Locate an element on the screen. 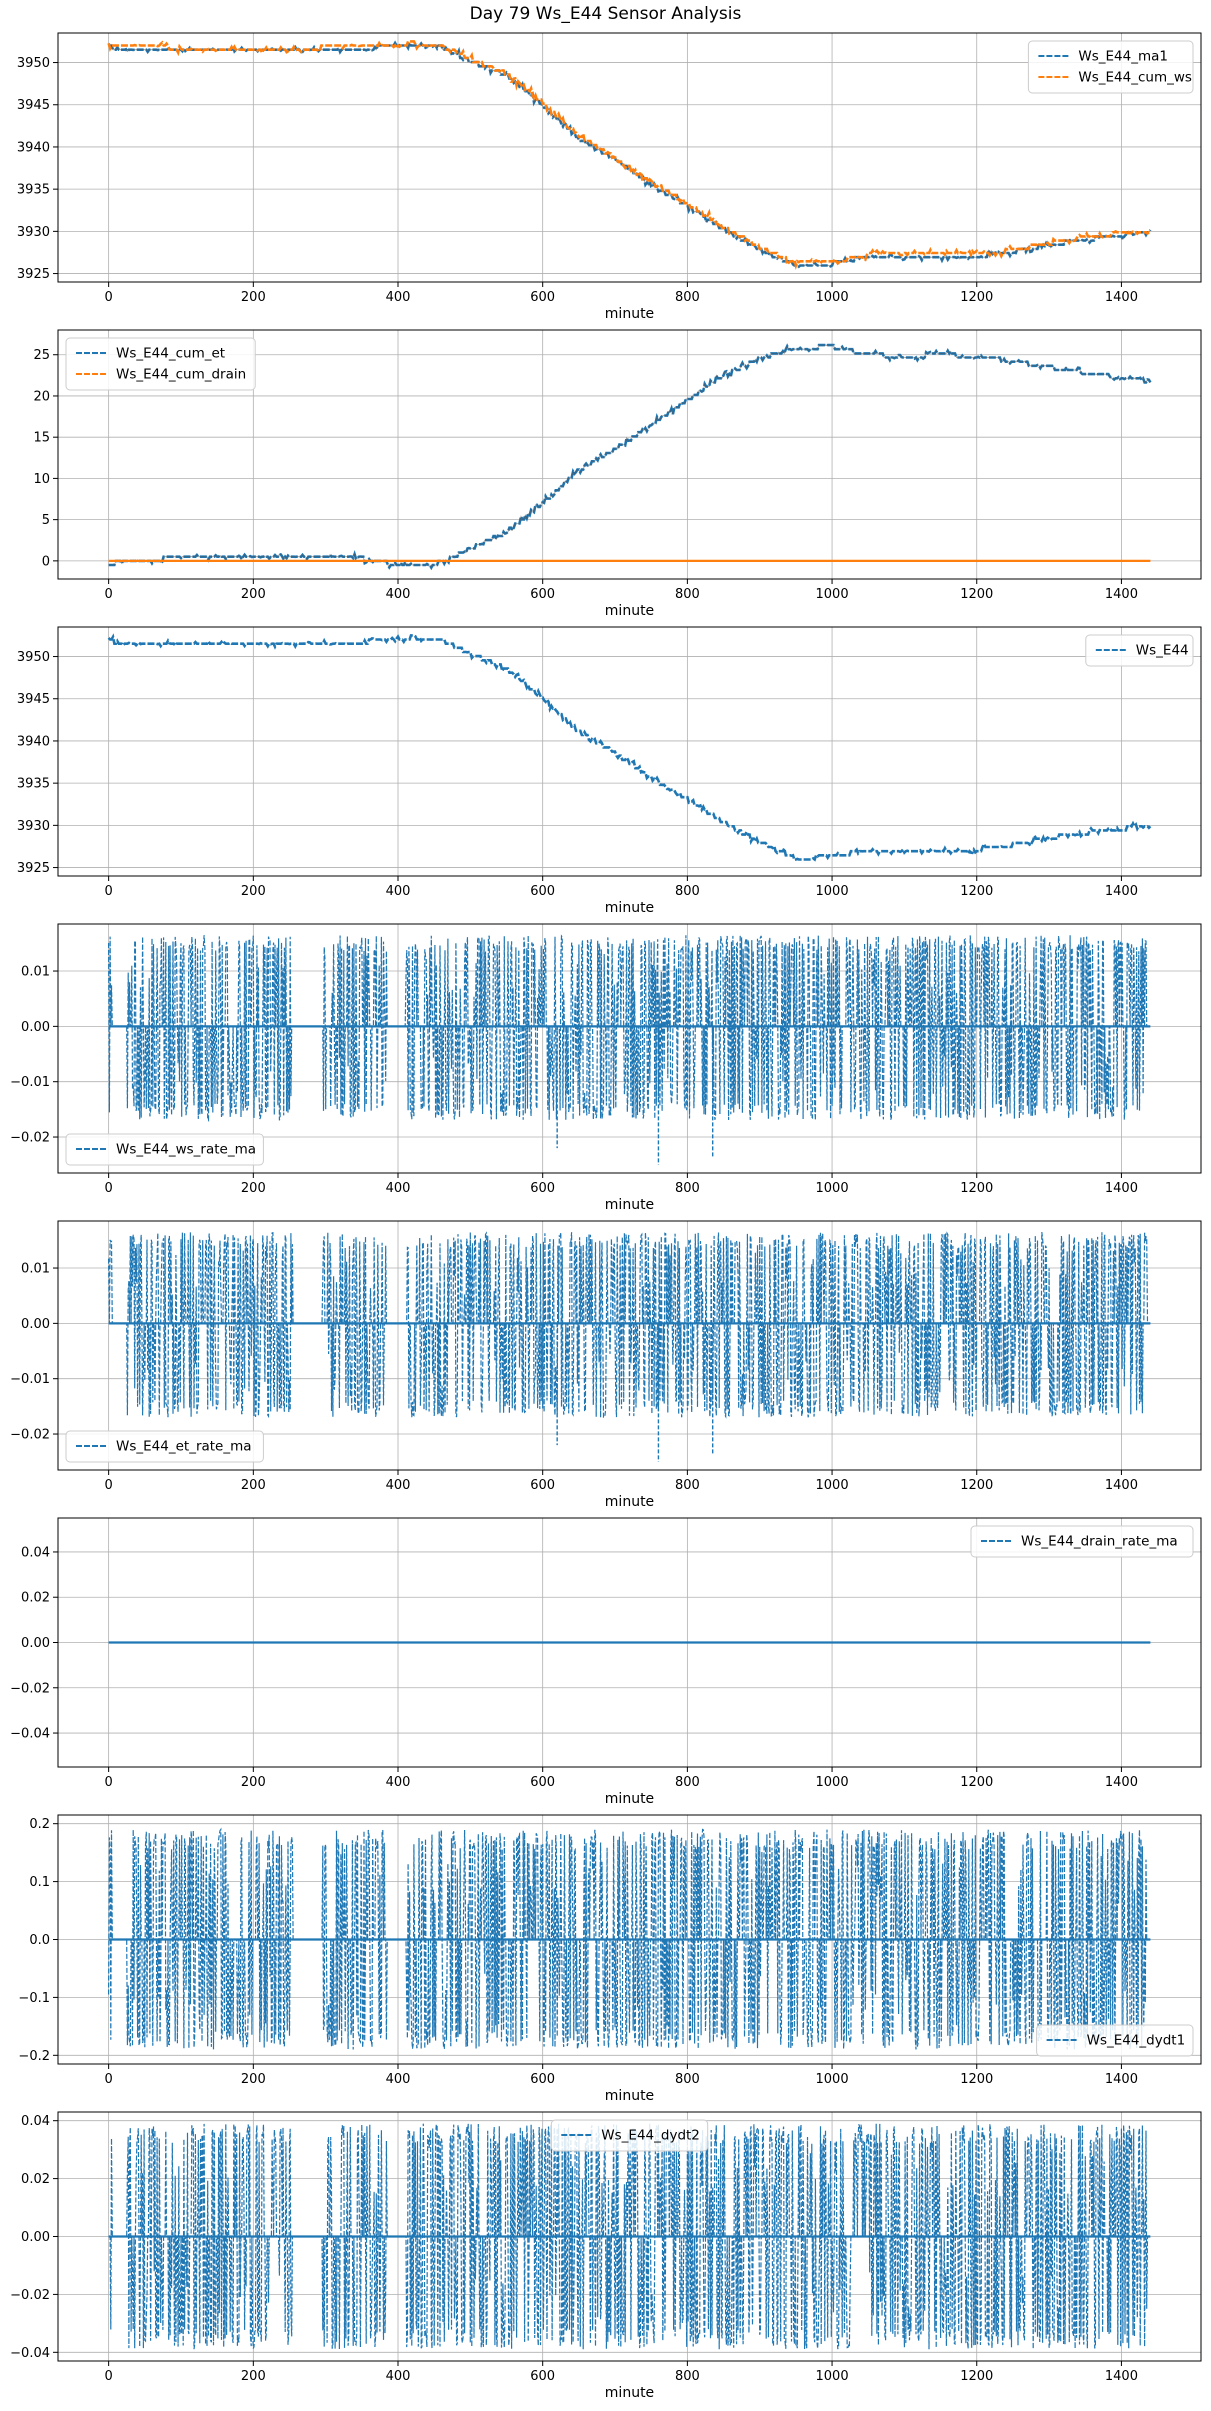 The height and width of the screenshot is (2411, 1211). legend-label: Ws_E44 is located at coordinates (1162, 651).